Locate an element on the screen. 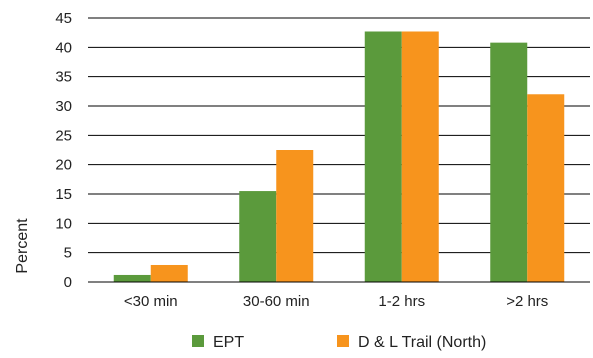 The height and width of the screenshot is (358, 593). x-tick-label: 1-2 hrs is located at coordinates (401, 301).